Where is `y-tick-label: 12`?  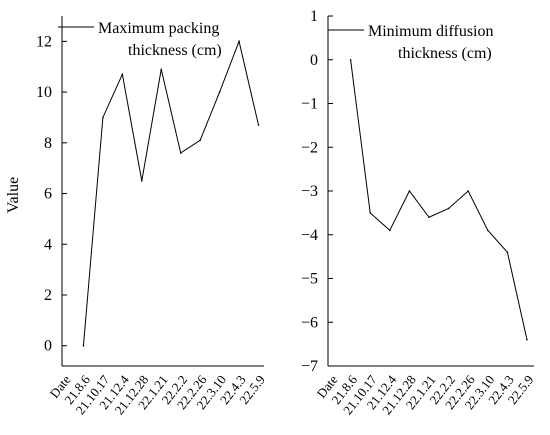
y-tick-label: 12 is located at coordinates (44, 41).